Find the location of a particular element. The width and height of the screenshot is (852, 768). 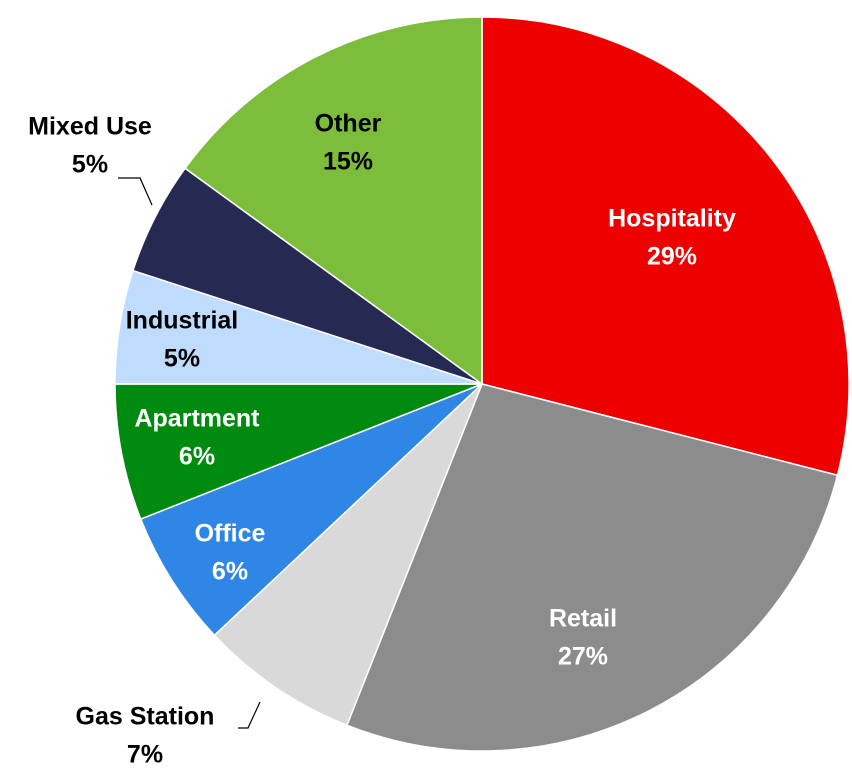

slice-label: Hospitality is located at coordinates (672, 219).